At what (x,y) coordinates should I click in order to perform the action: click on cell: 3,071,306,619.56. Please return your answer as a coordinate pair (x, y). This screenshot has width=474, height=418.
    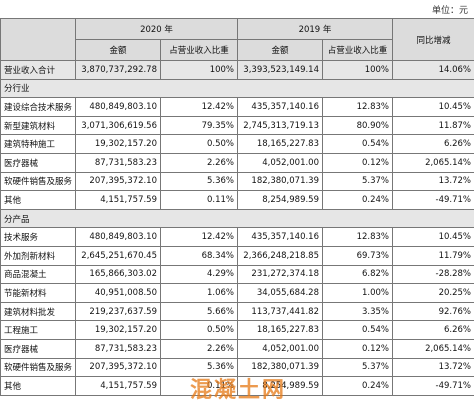
    Looking at the image, I should click on (118, 125).